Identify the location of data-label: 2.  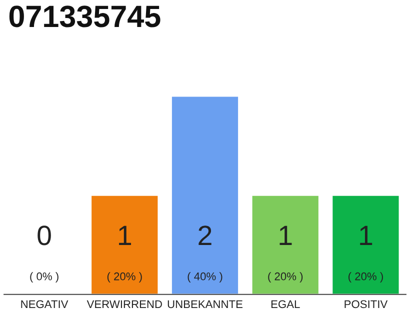
(205, 235).